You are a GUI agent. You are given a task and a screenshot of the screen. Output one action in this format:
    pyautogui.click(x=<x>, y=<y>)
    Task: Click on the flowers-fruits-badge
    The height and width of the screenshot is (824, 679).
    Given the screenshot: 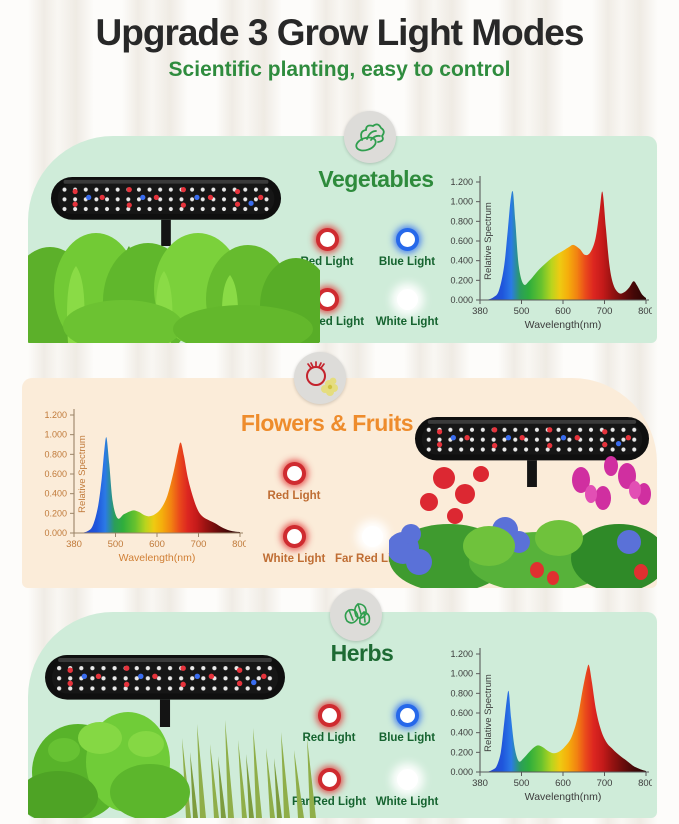 What is the action you would take?
    pyautogui.click(x=320, y=378)
    